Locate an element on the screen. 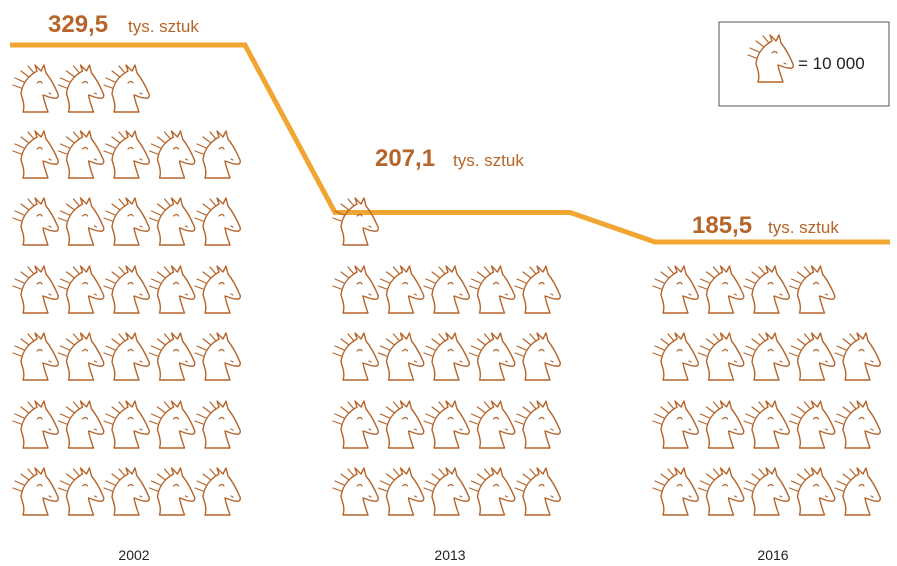 This screenshot has height=566, width=897. value-label-2016: 185,5 tys. sztuk is located at coordinates (765, 225).